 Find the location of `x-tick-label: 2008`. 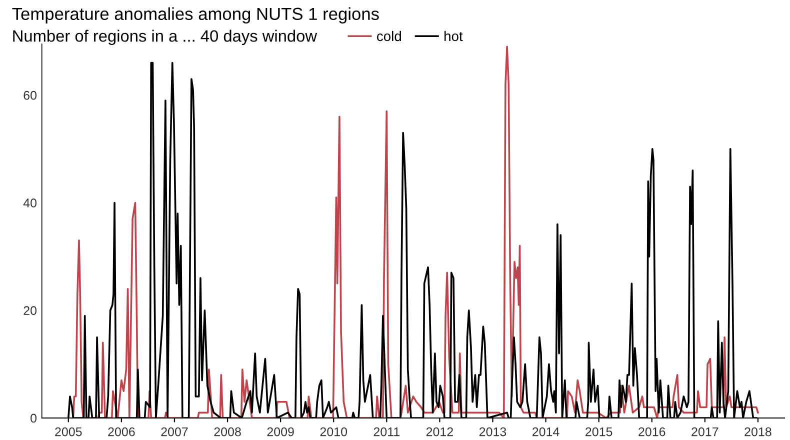

x-tick-label: 2008 is located at coordinates (227, 431).